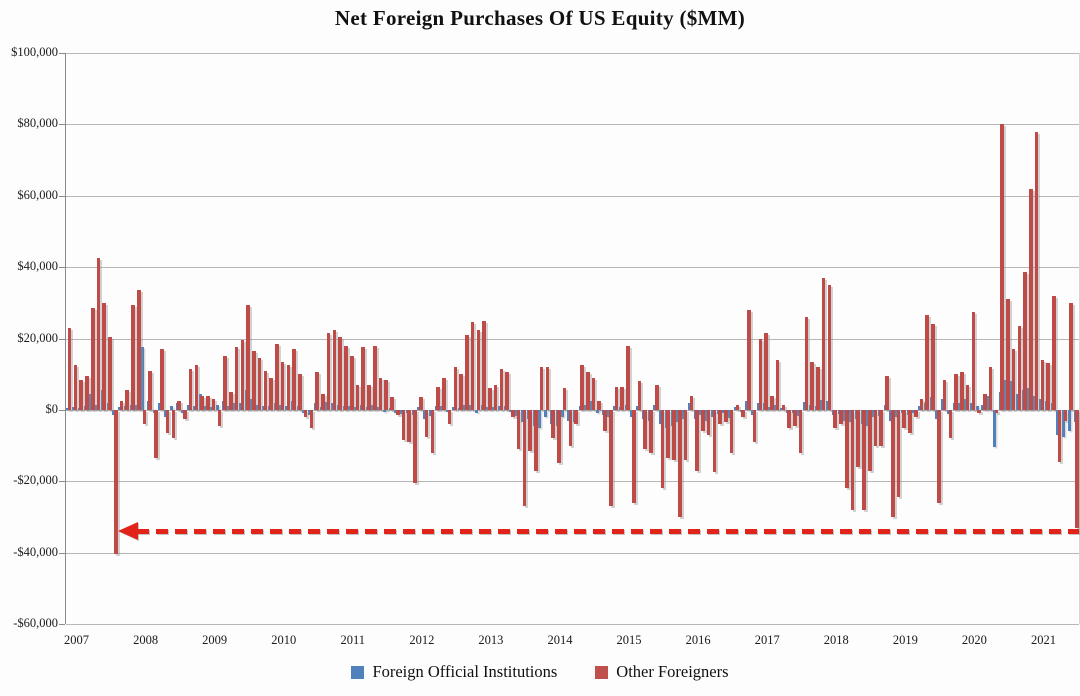  What do you see at coordinates (353, 640) in the screenshot?
I see `x-tick-label: 2011` at bounding box center [353, 640].